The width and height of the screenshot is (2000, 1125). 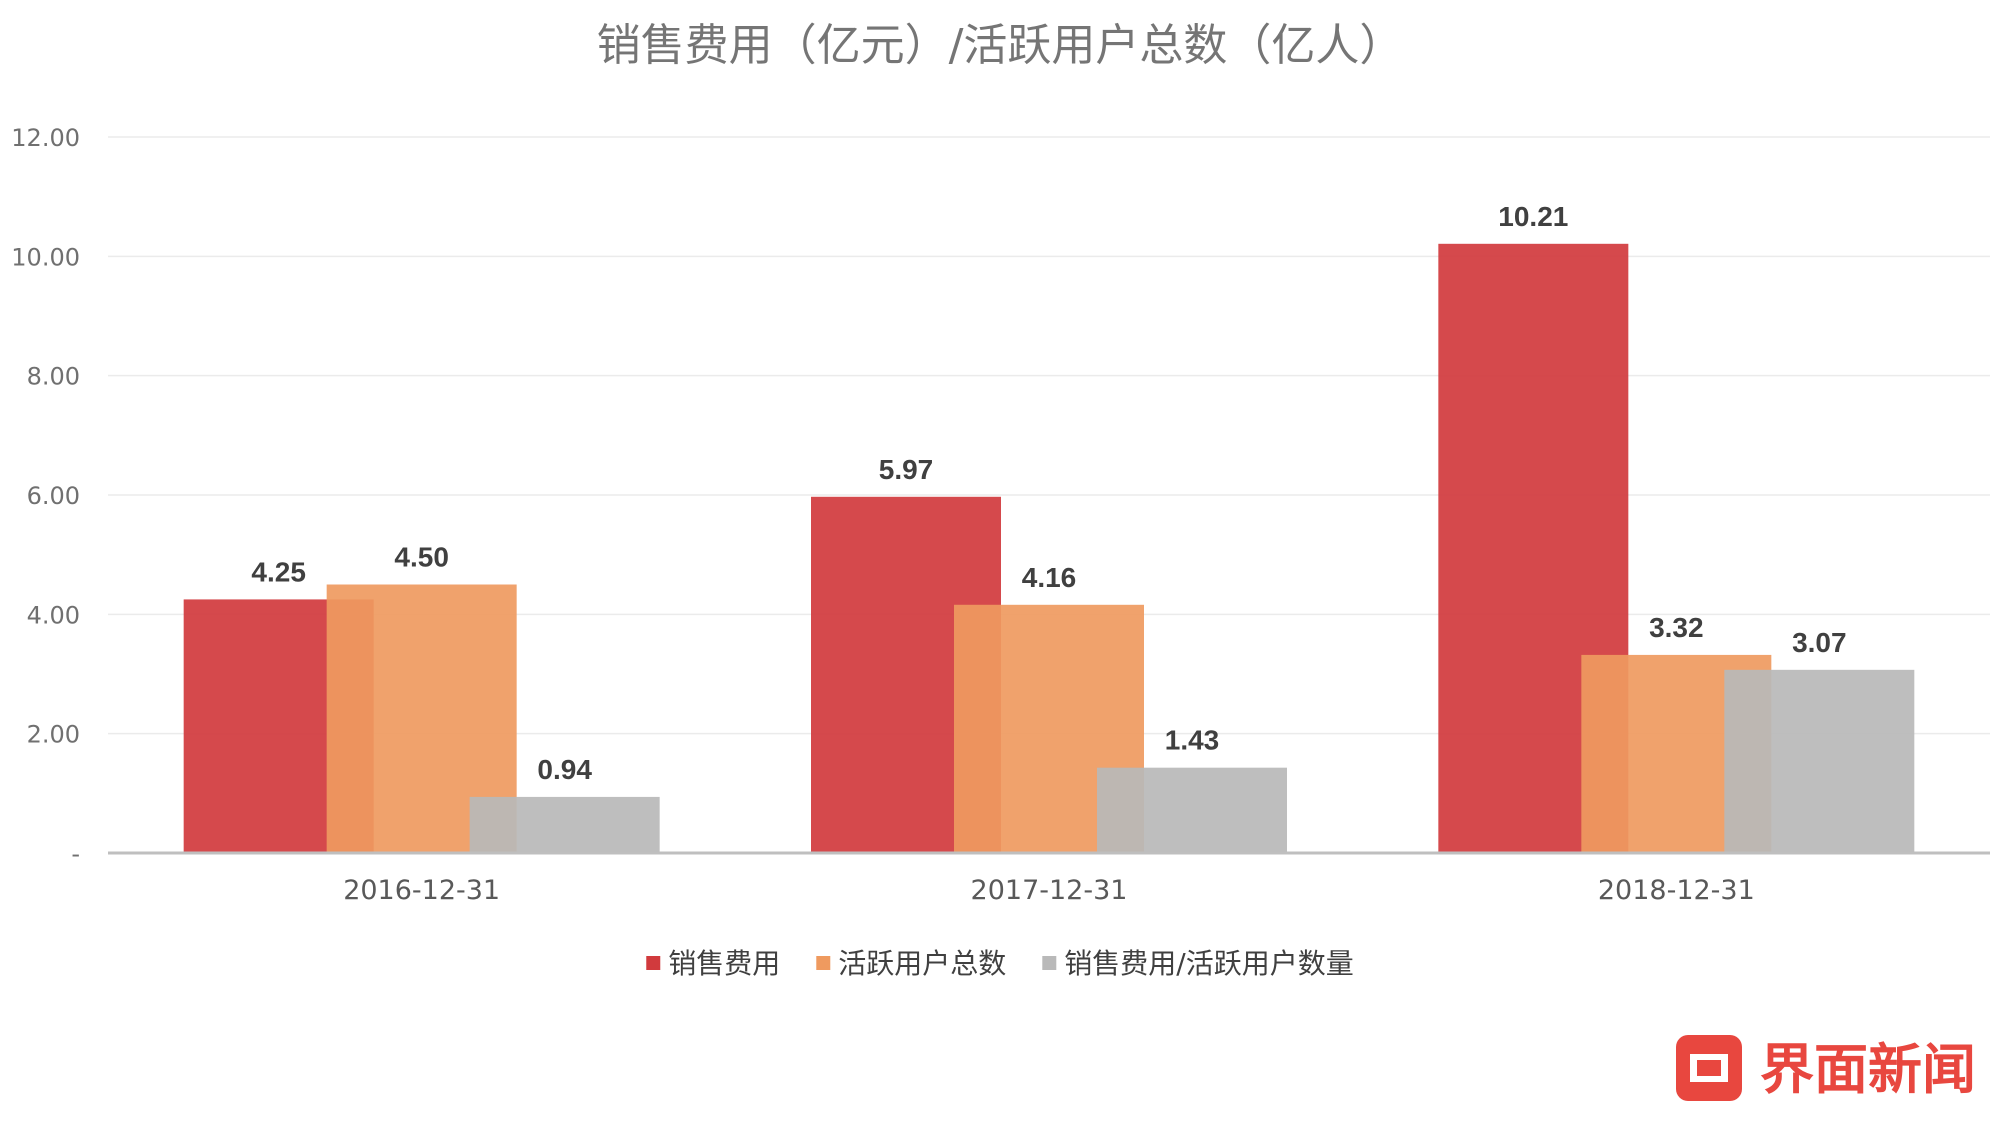 What do you see at coordinates (53, 377) in the screenshot?
I see `y-tick-label: 8.00` at bounding box center [53, 377].